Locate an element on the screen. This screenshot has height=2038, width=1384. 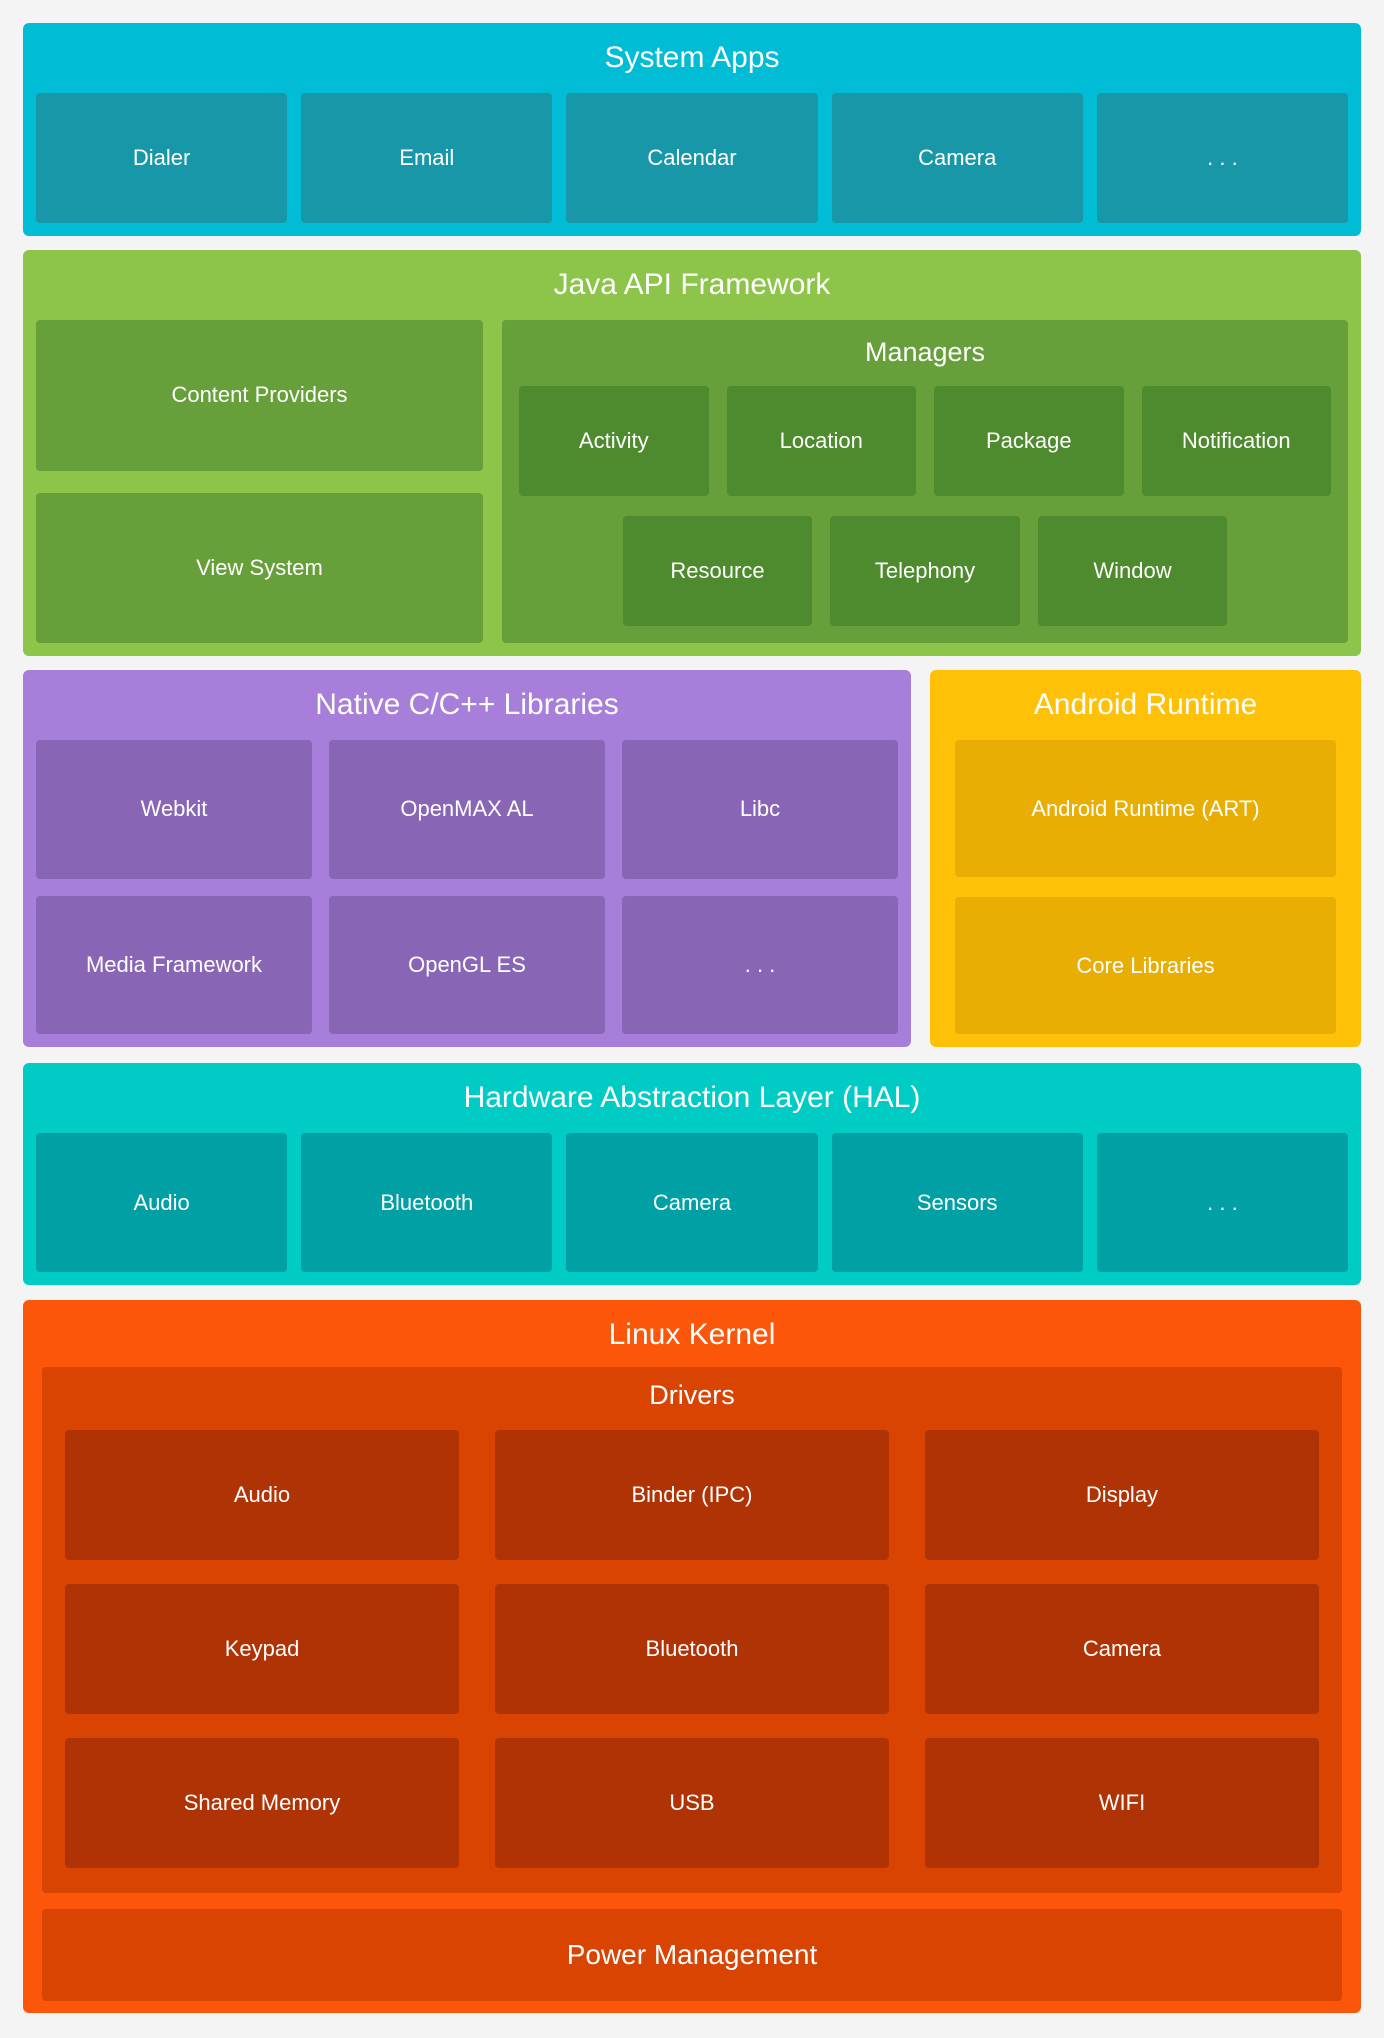
driver-box-shared-memory: Shared Memory is located at coordinates (262, 1803).